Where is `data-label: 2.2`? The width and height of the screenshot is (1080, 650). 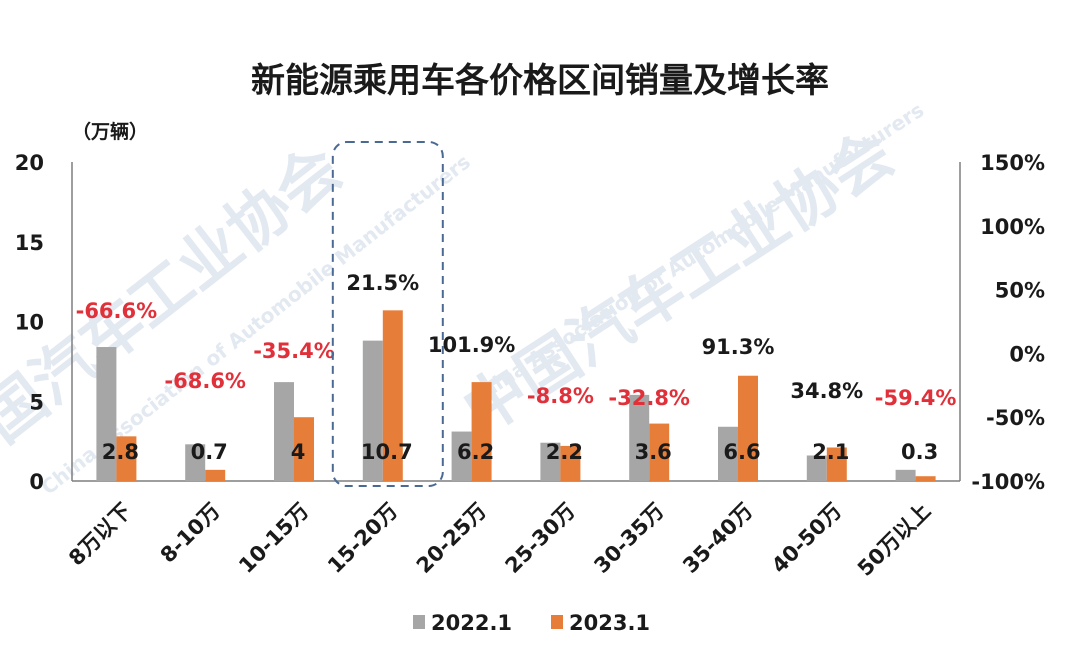 data-label: 2.2 is located at coordinates (564, 452).